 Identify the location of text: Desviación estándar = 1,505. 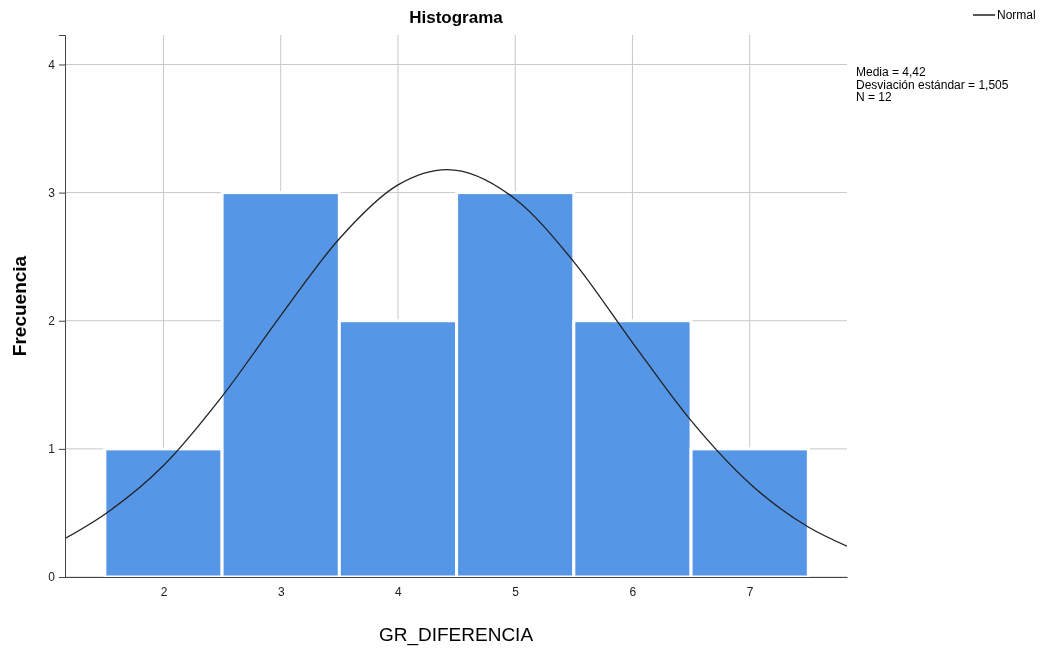
(932, 84).